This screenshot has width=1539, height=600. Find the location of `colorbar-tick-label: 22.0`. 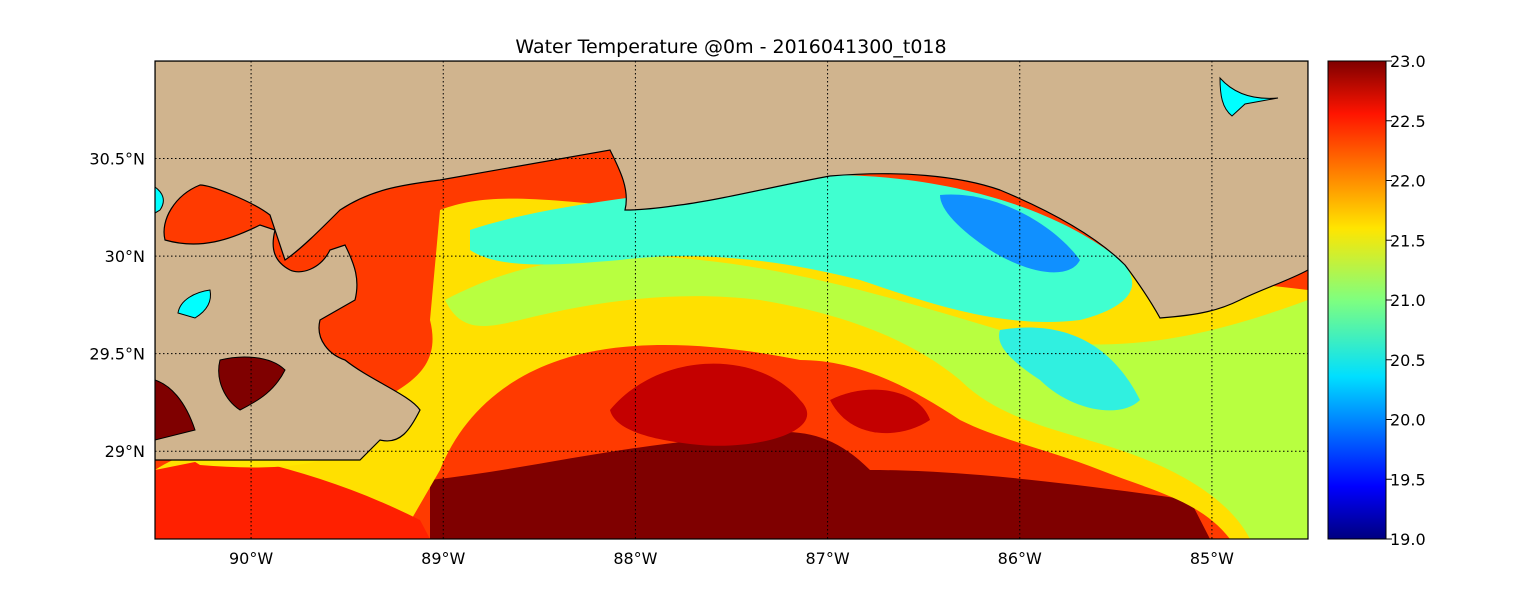

colorbar-tick-label: 22.0 is located at coordinates (1408, 181).